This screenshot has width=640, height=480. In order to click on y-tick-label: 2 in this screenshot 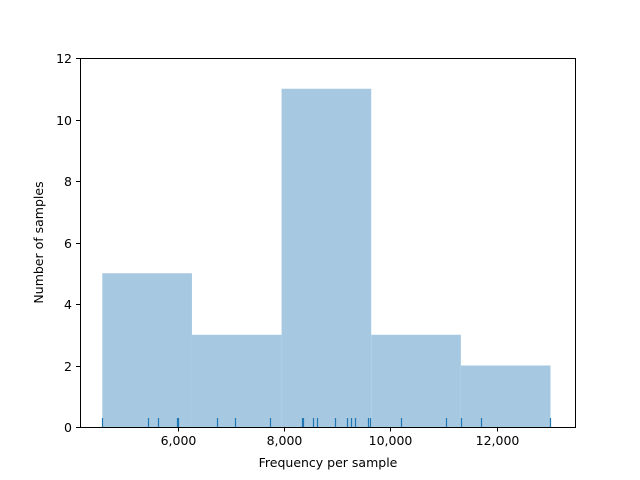, I will do `click(68, 366)`.